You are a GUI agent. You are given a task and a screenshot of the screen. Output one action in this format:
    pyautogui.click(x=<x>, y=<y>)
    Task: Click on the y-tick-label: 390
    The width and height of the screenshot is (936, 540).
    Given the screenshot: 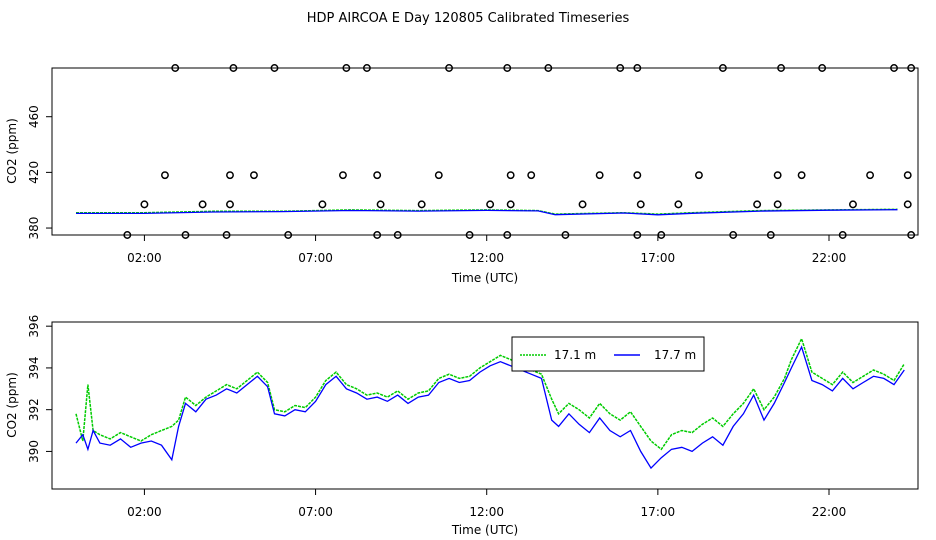 What is the action you would take?
    pyautogui.click(x=34, y=451)
    